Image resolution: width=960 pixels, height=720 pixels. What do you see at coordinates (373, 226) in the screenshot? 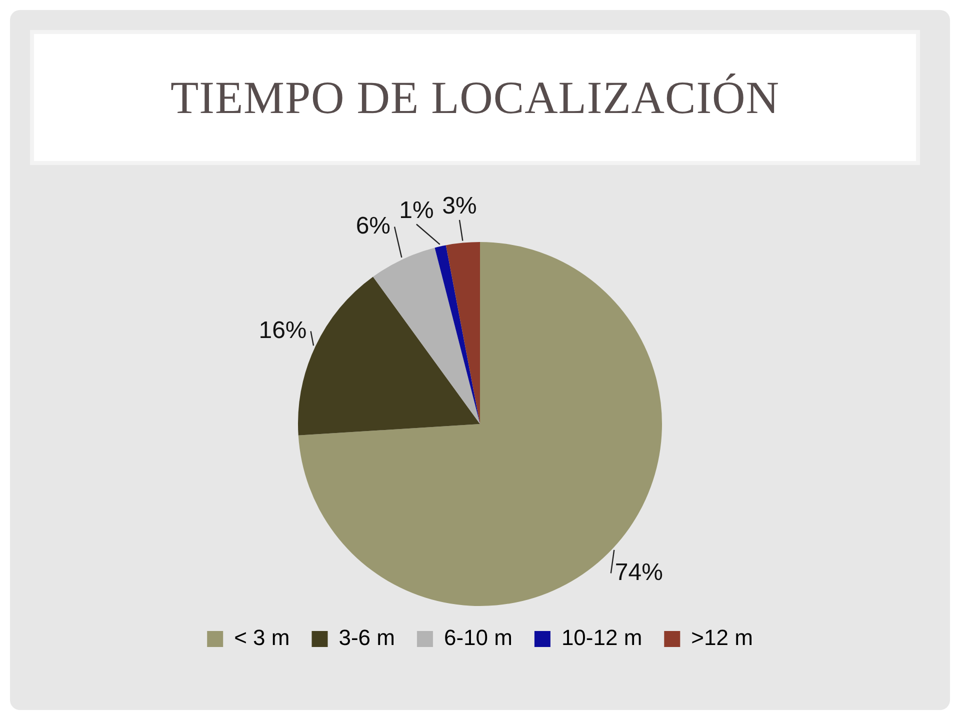
I see `data-label: 6%` at bounding box center [373, 226].